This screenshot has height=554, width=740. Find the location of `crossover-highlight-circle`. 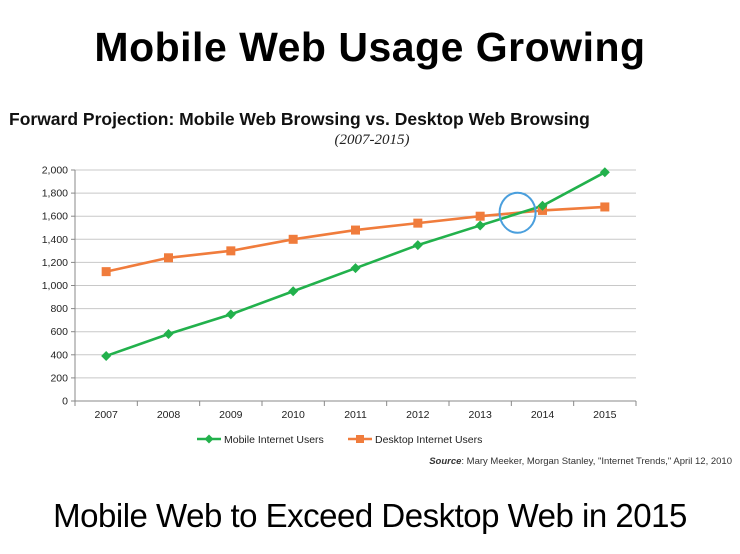

crossover-highlight-circle is located at coordinates (517, 212).